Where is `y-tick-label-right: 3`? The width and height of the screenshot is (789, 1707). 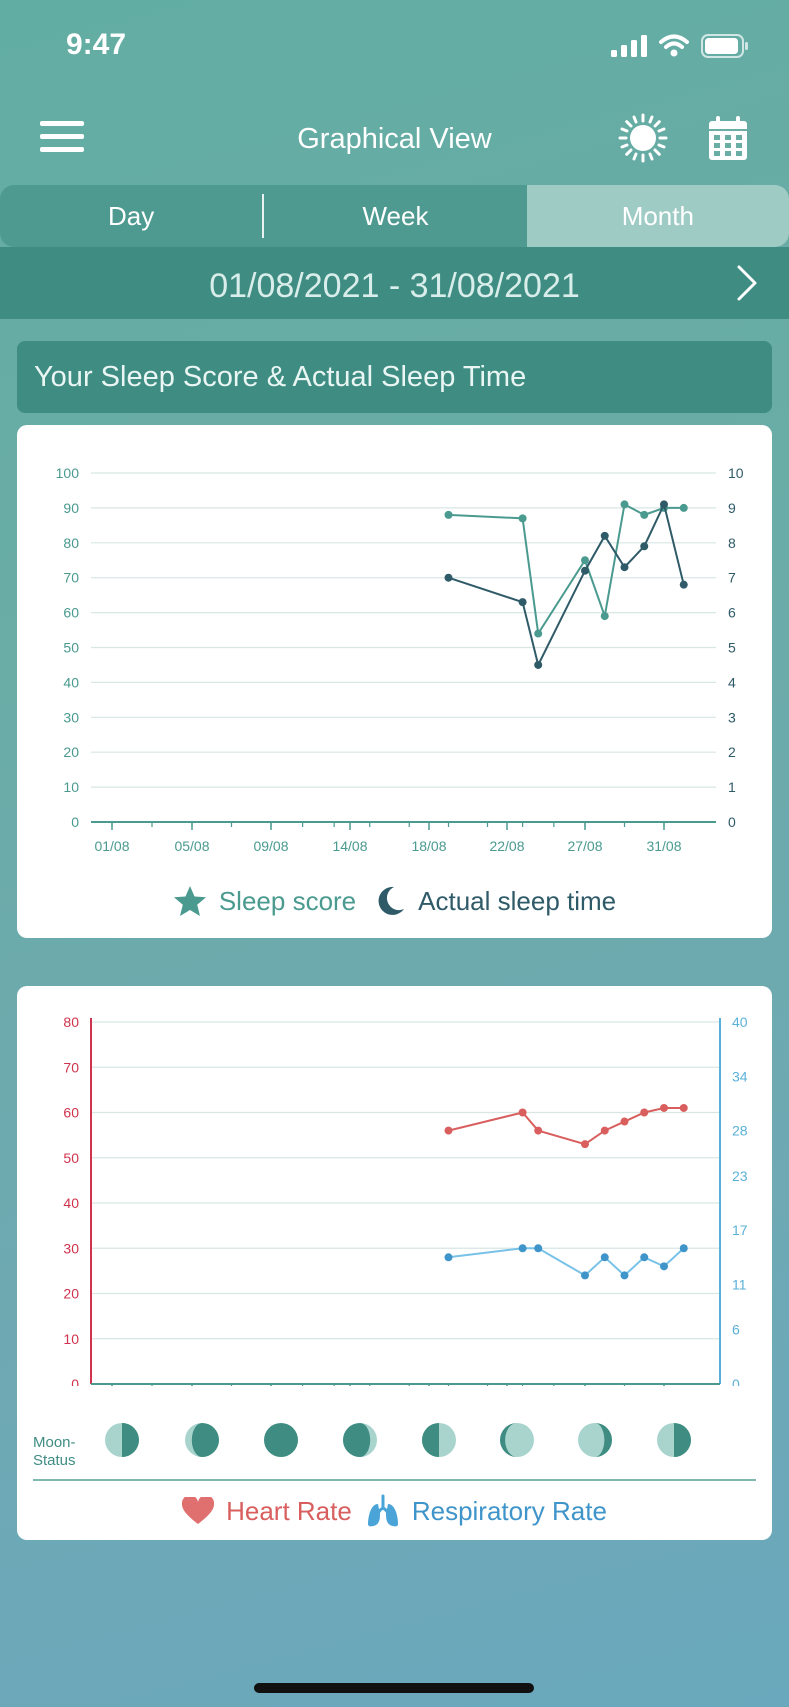
y-tick-label-right: 3 is located at coordinates (732, 717).